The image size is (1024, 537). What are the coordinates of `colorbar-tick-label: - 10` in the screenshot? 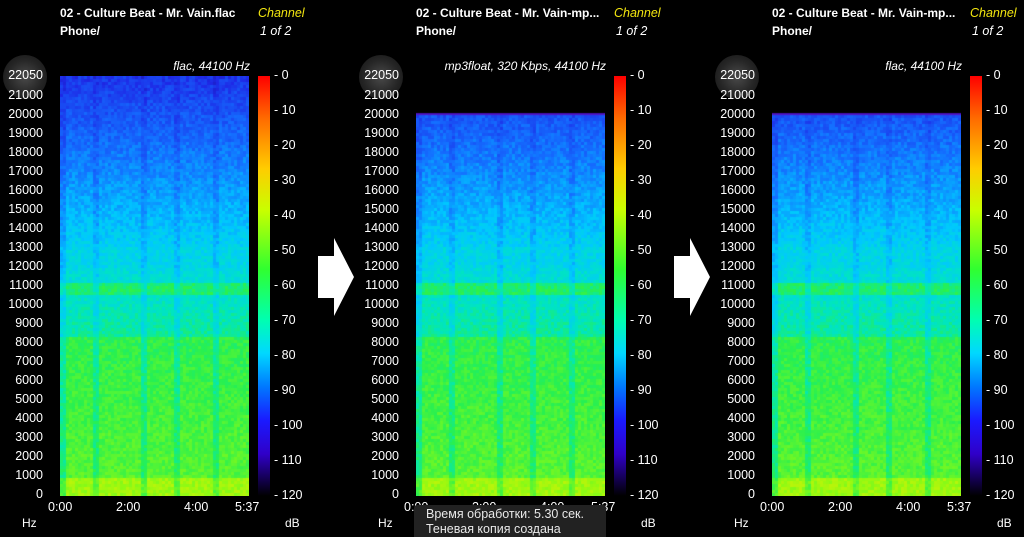 It's located at (997, 110).